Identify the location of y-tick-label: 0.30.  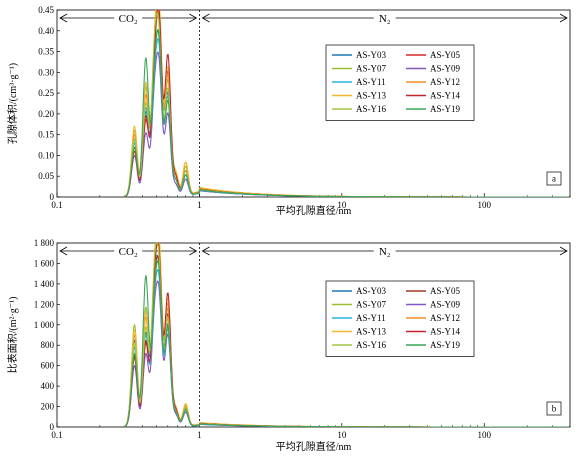
(46, 72).